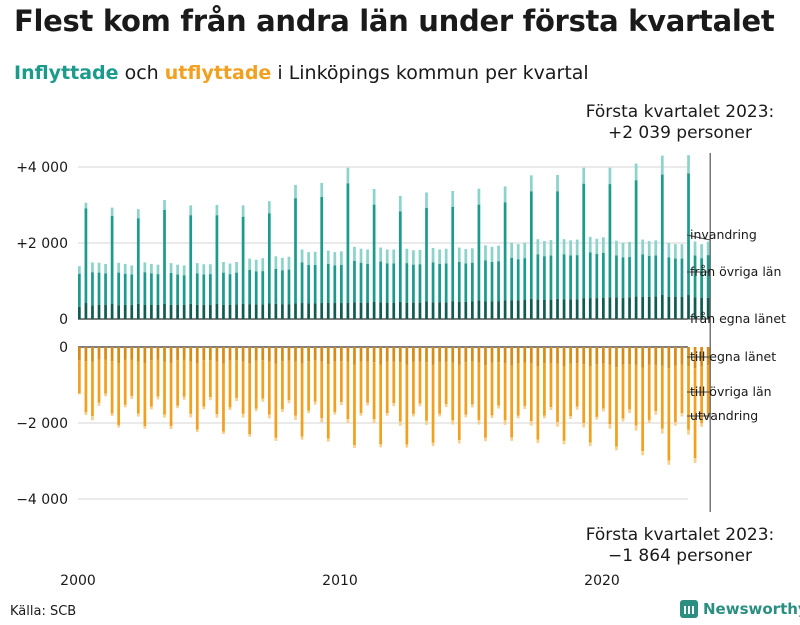 This screenshot has height=625, width=800. I want to click on series-label: till egna länet, so click(733, 356).